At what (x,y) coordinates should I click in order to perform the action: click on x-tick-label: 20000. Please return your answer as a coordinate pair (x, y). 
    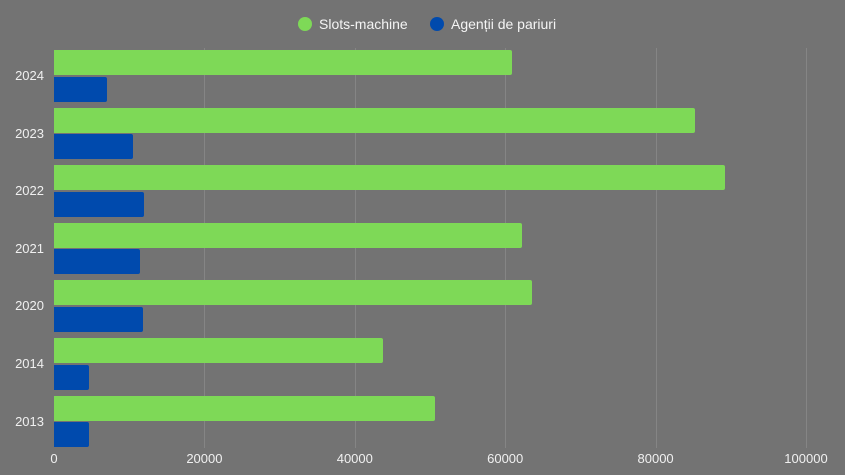
    Looking at the image, I should click on (204, 458).